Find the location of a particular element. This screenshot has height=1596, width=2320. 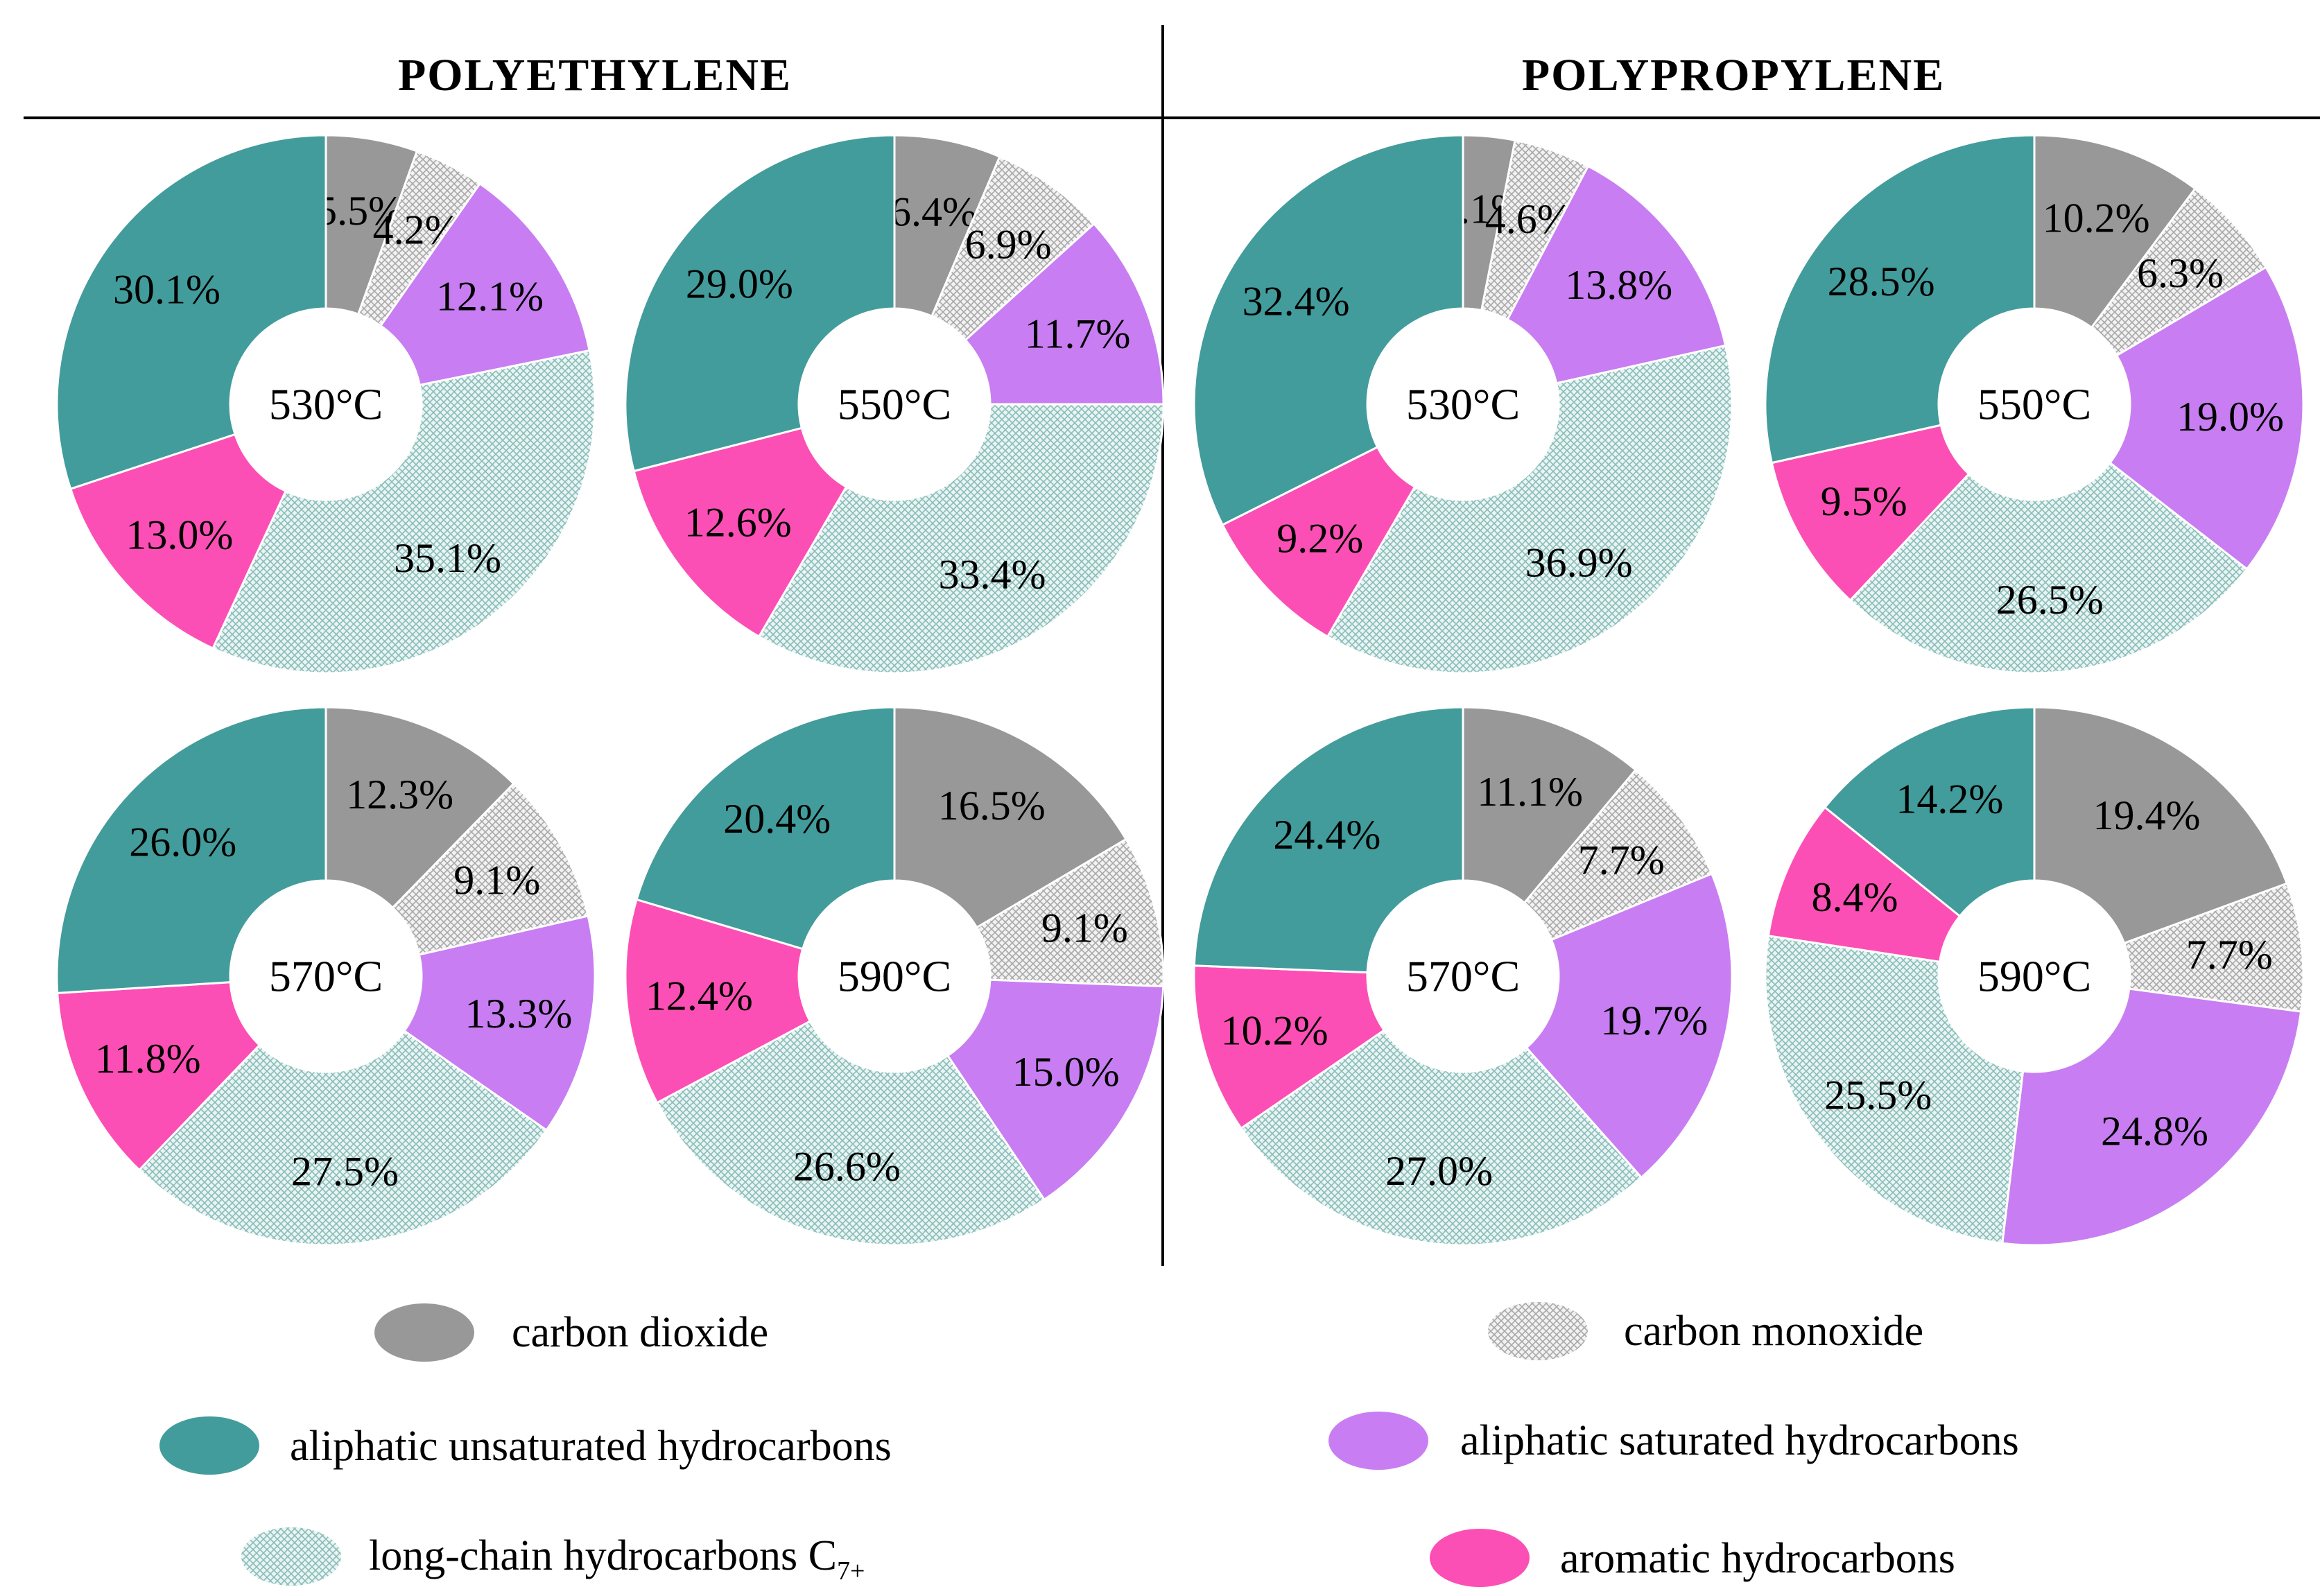

legend-item-carbon-dioxide: carbon dioxide is located at coordinates (571, 1332).